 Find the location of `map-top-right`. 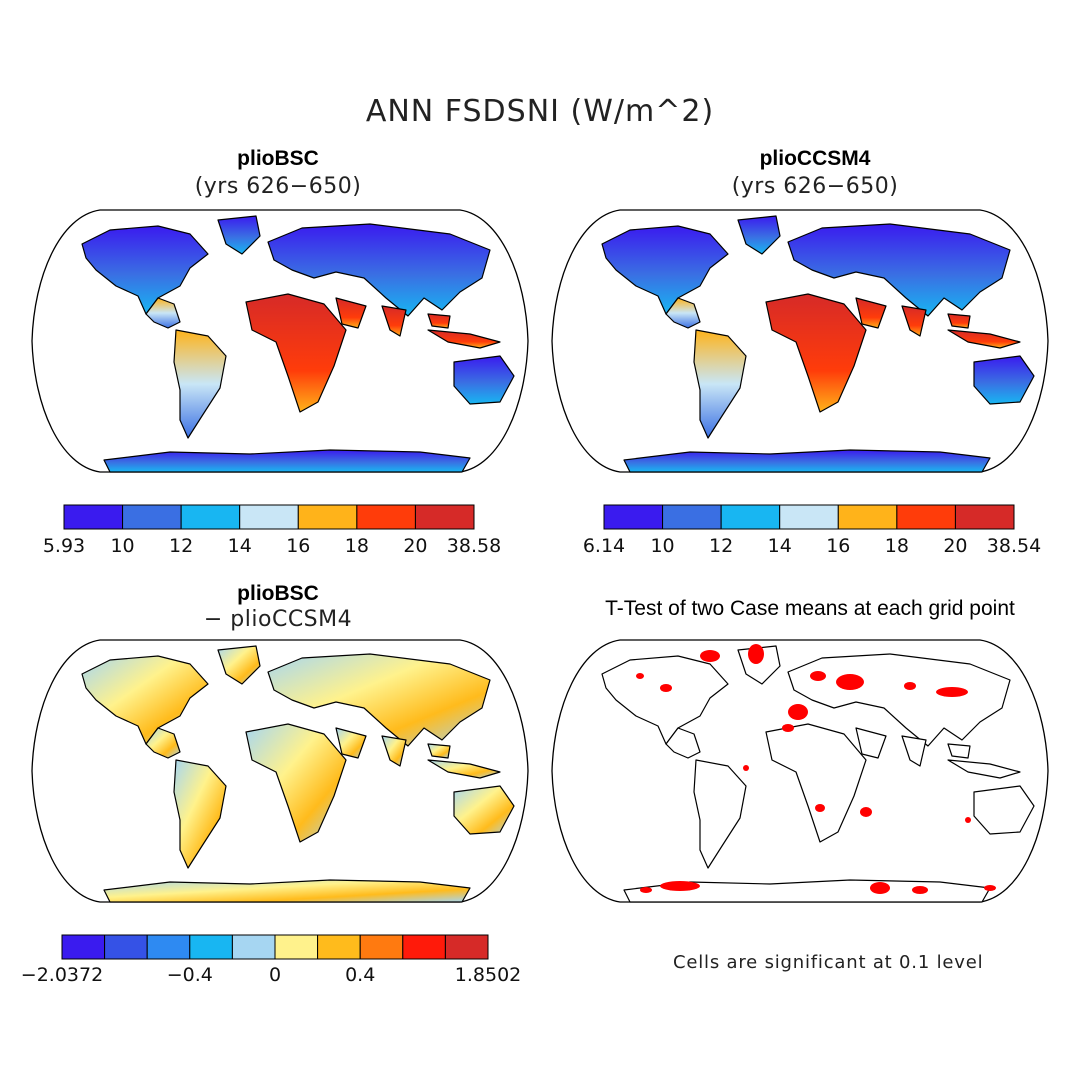

map-top-right is located at coordinates (800, 341).